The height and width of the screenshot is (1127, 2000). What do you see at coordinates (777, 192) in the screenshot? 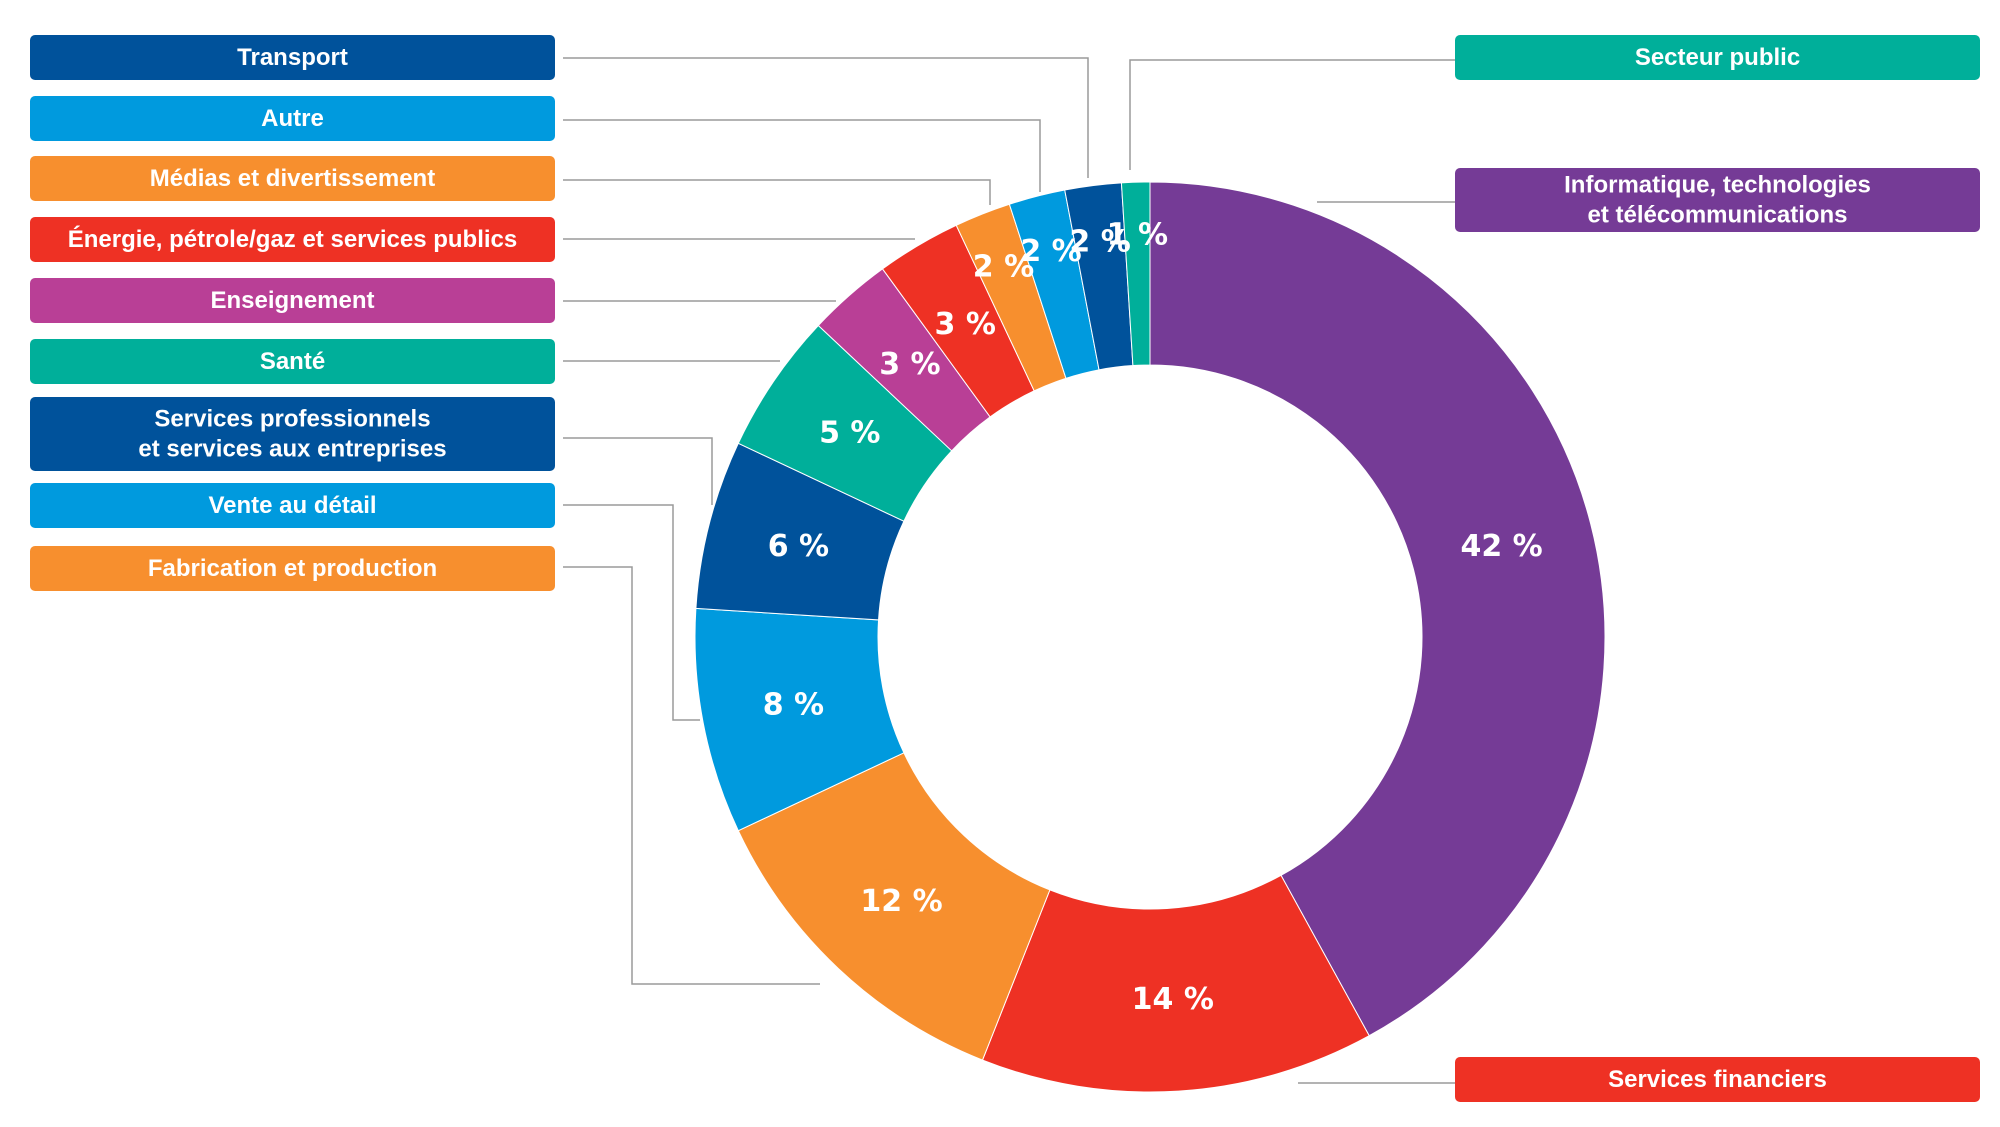
I see `leader-line-medias-et-divertissement` at bounding box center [777, 192].